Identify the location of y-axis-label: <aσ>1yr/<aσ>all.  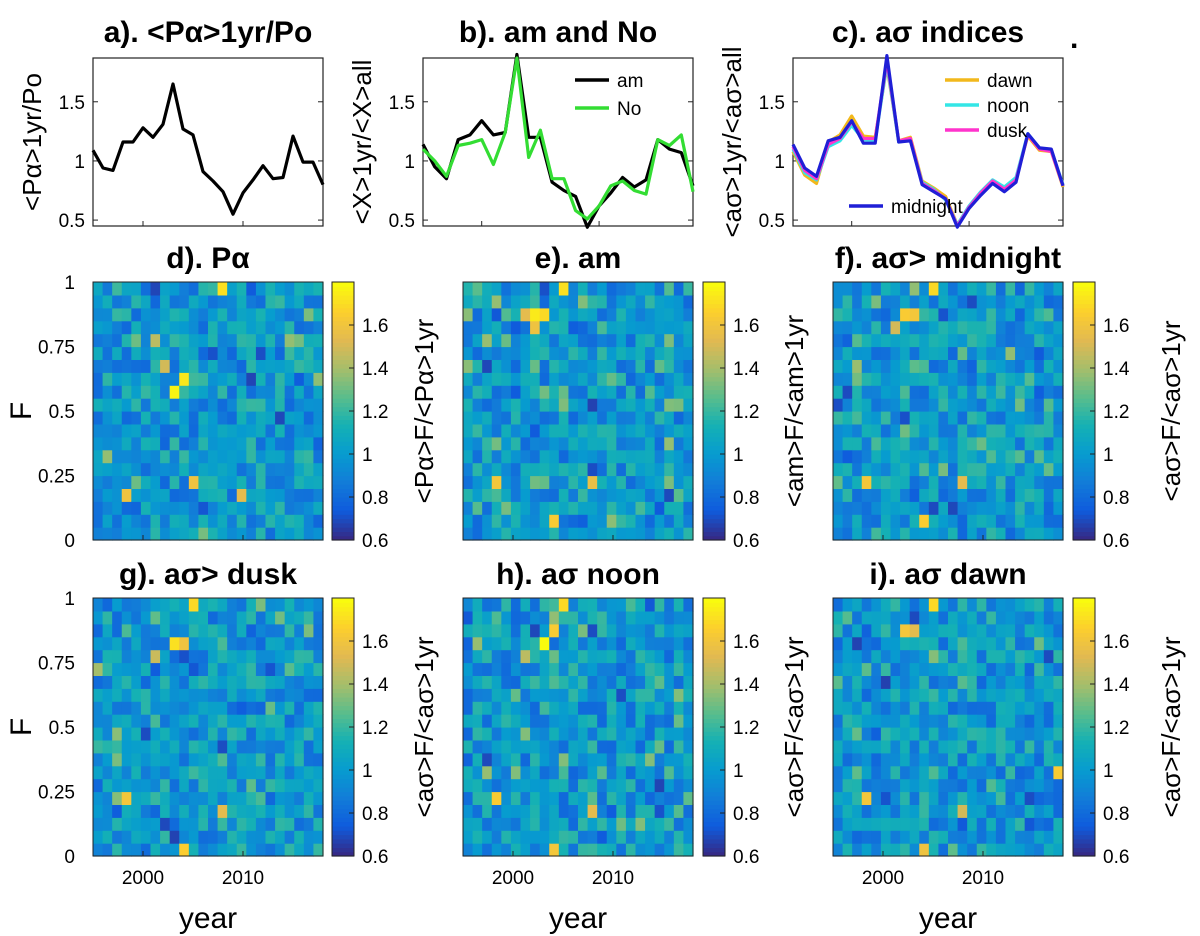
(732, 141).